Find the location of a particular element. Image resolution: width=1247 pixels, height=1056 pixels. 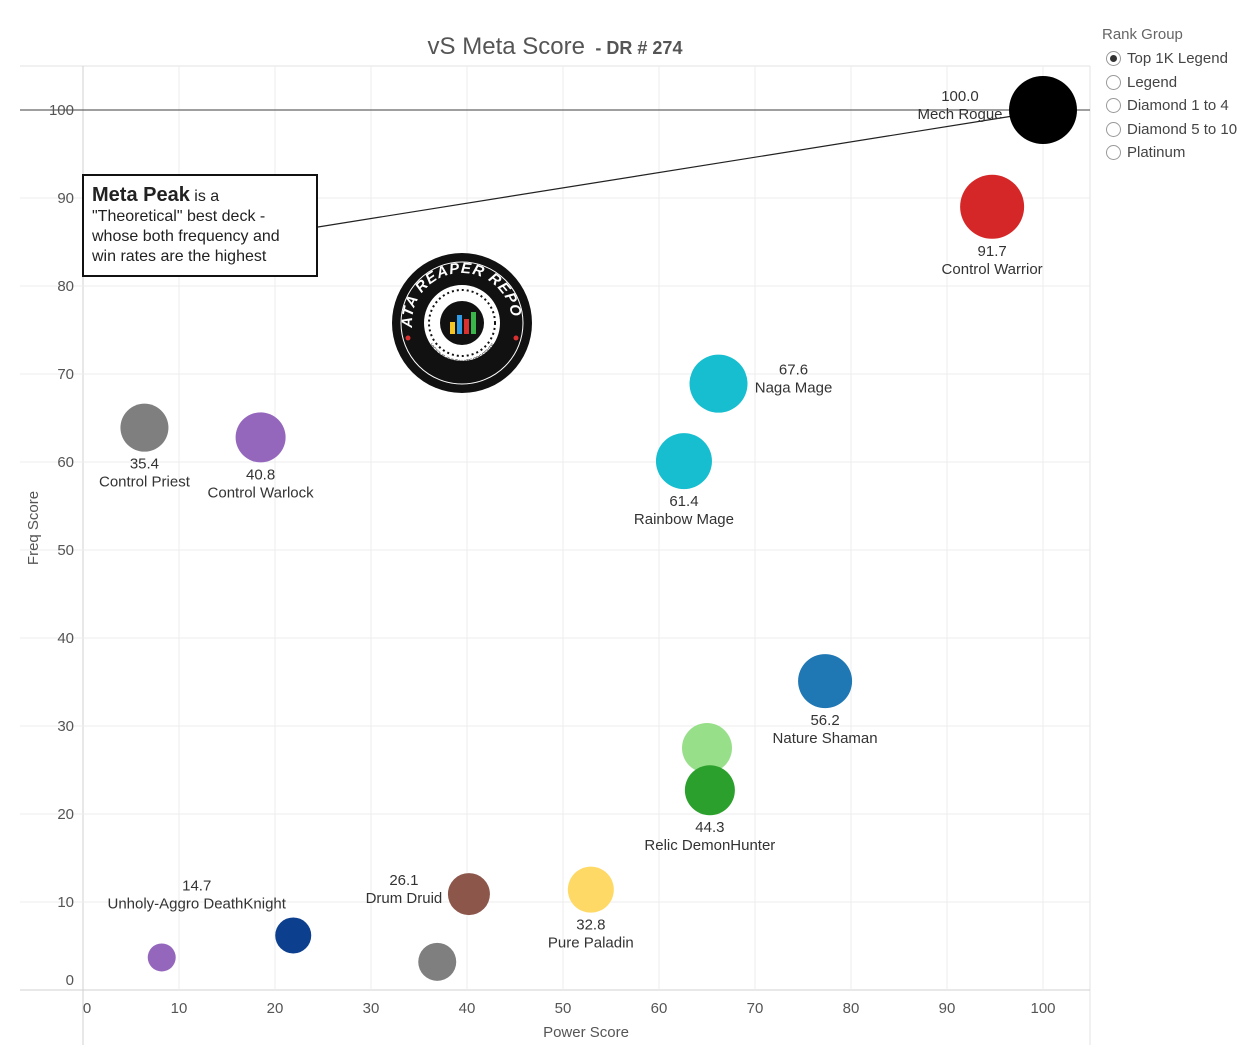

x-tick-label: 10 is located at coordinates (179, 1008).